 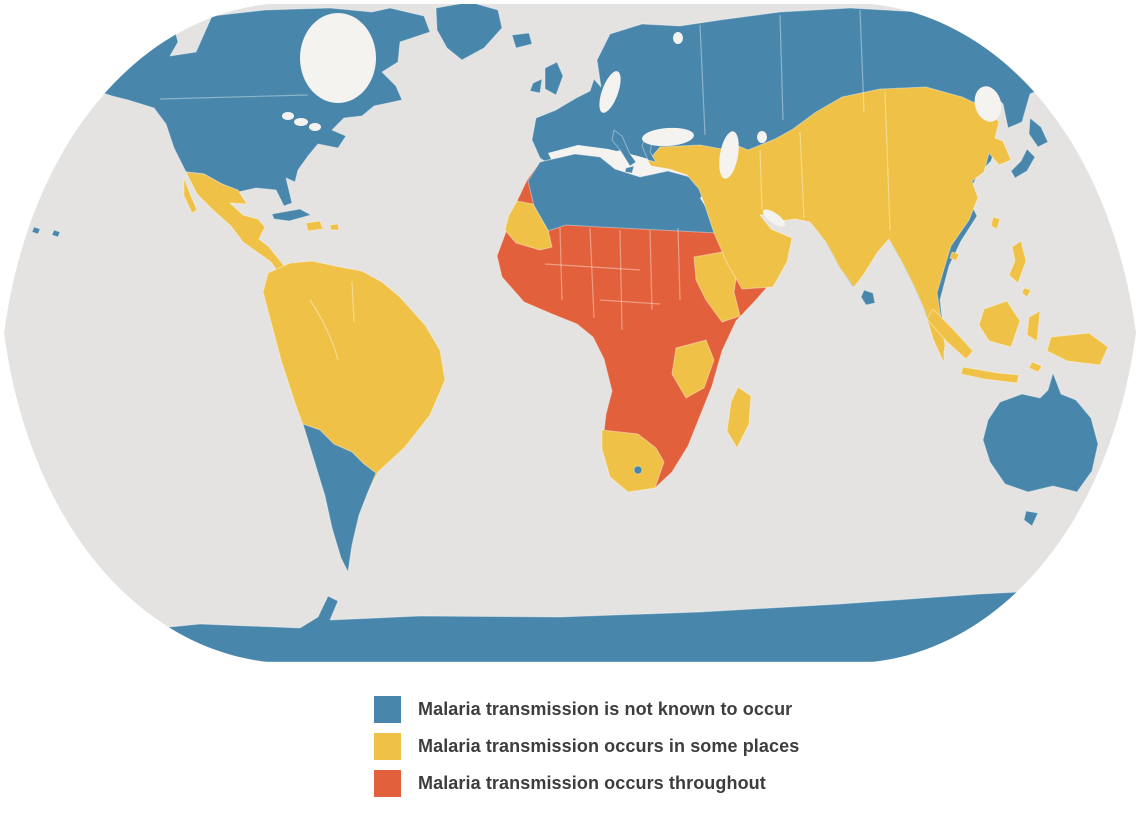 What do you see at coordinates (829, 224) in the screenshot?
I see `region-asia` at bounding box center [829, 224].